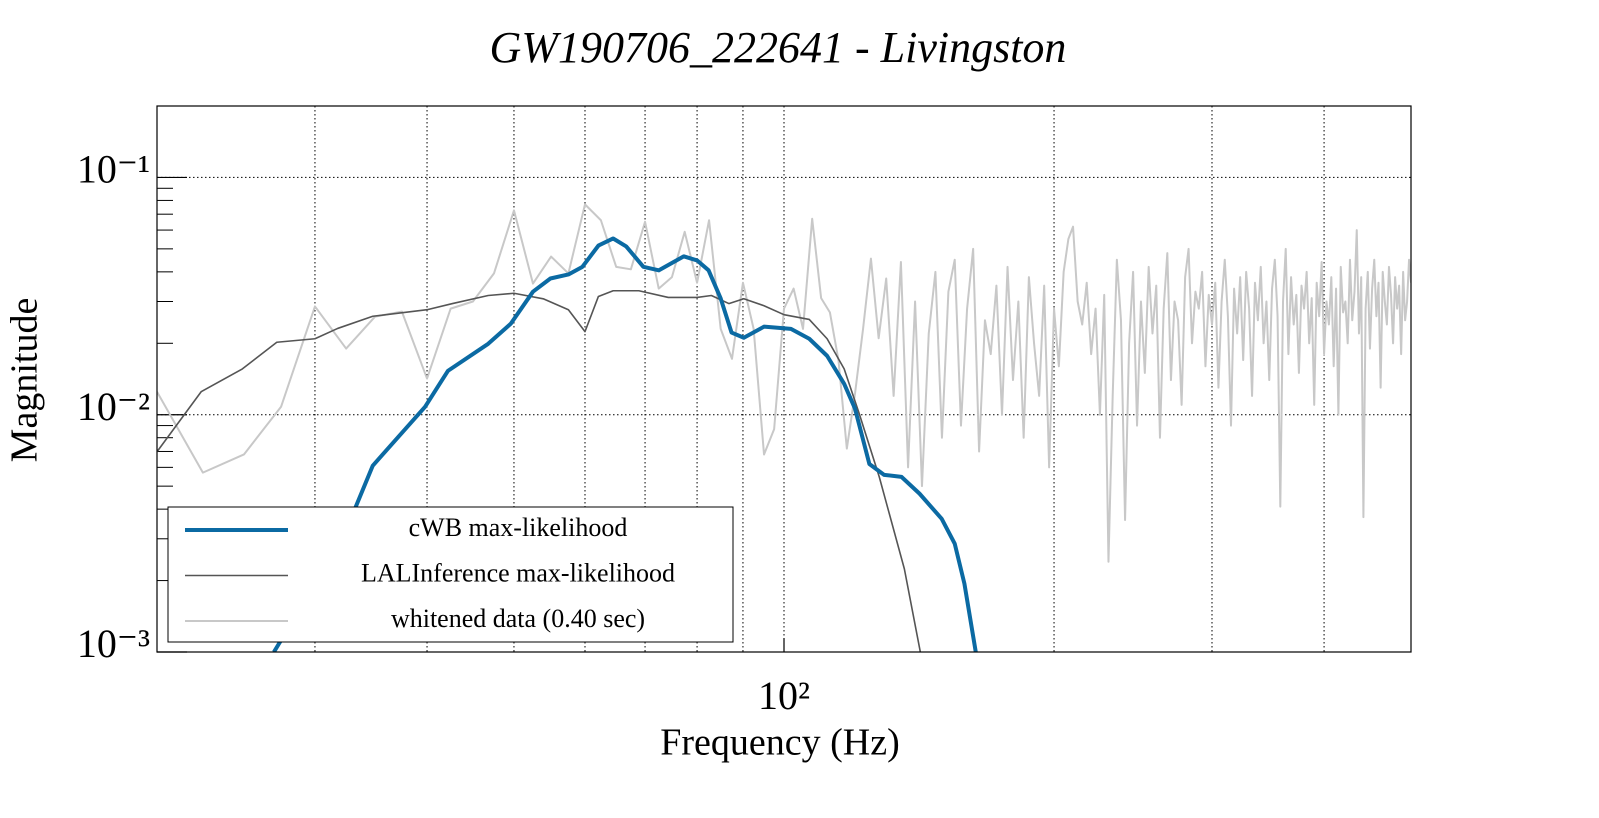  What do you see at coordinates (518, 572) in the screenshot?
I see `legend-label: LALInference max-likelihood` at bounding box center [518, 572].